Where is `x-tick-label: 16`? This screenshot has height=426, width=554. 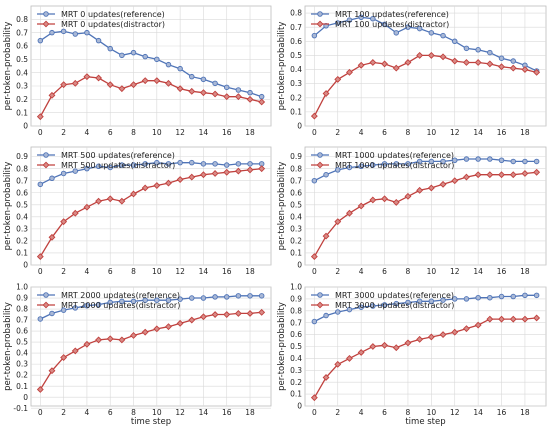
x-tick-label: 16 is located at coordinates (227, 412).